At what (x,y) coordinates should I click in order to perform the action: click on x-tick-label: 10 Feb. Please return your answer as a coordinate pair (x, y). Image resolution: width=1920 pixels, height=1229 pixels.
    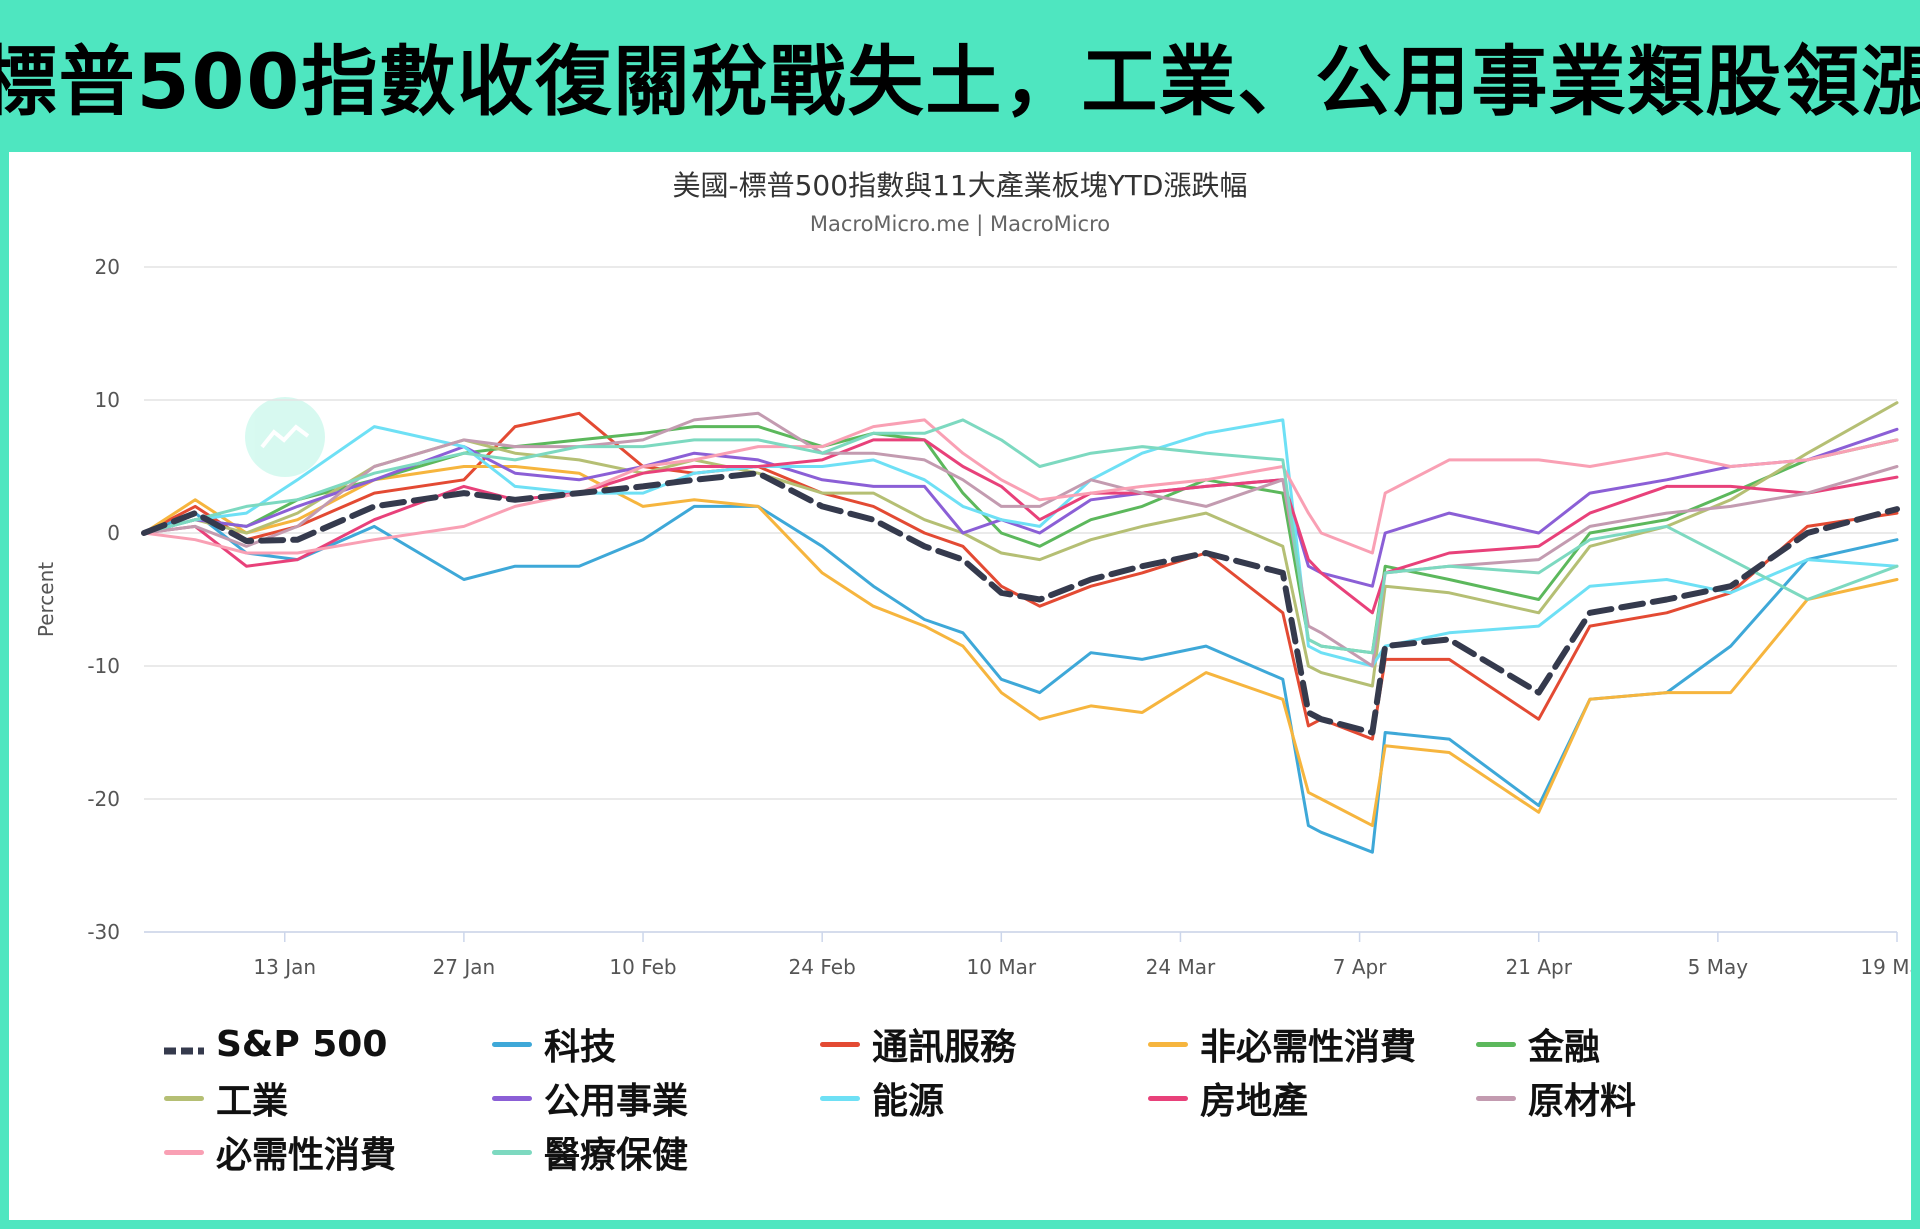
    Looking at the image, I should click on (642, 967).